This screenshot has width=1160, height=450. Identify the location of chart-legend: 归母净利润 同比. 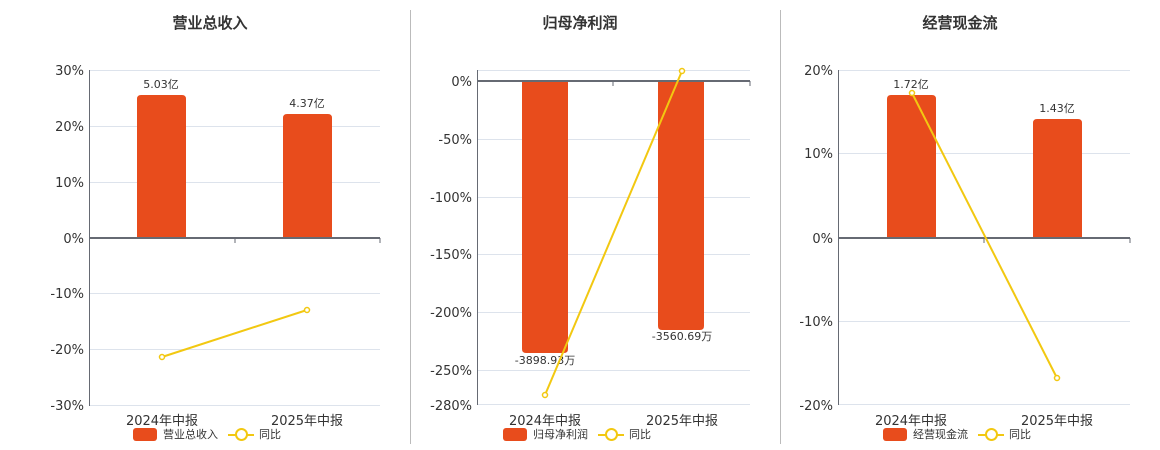
(577, 434).